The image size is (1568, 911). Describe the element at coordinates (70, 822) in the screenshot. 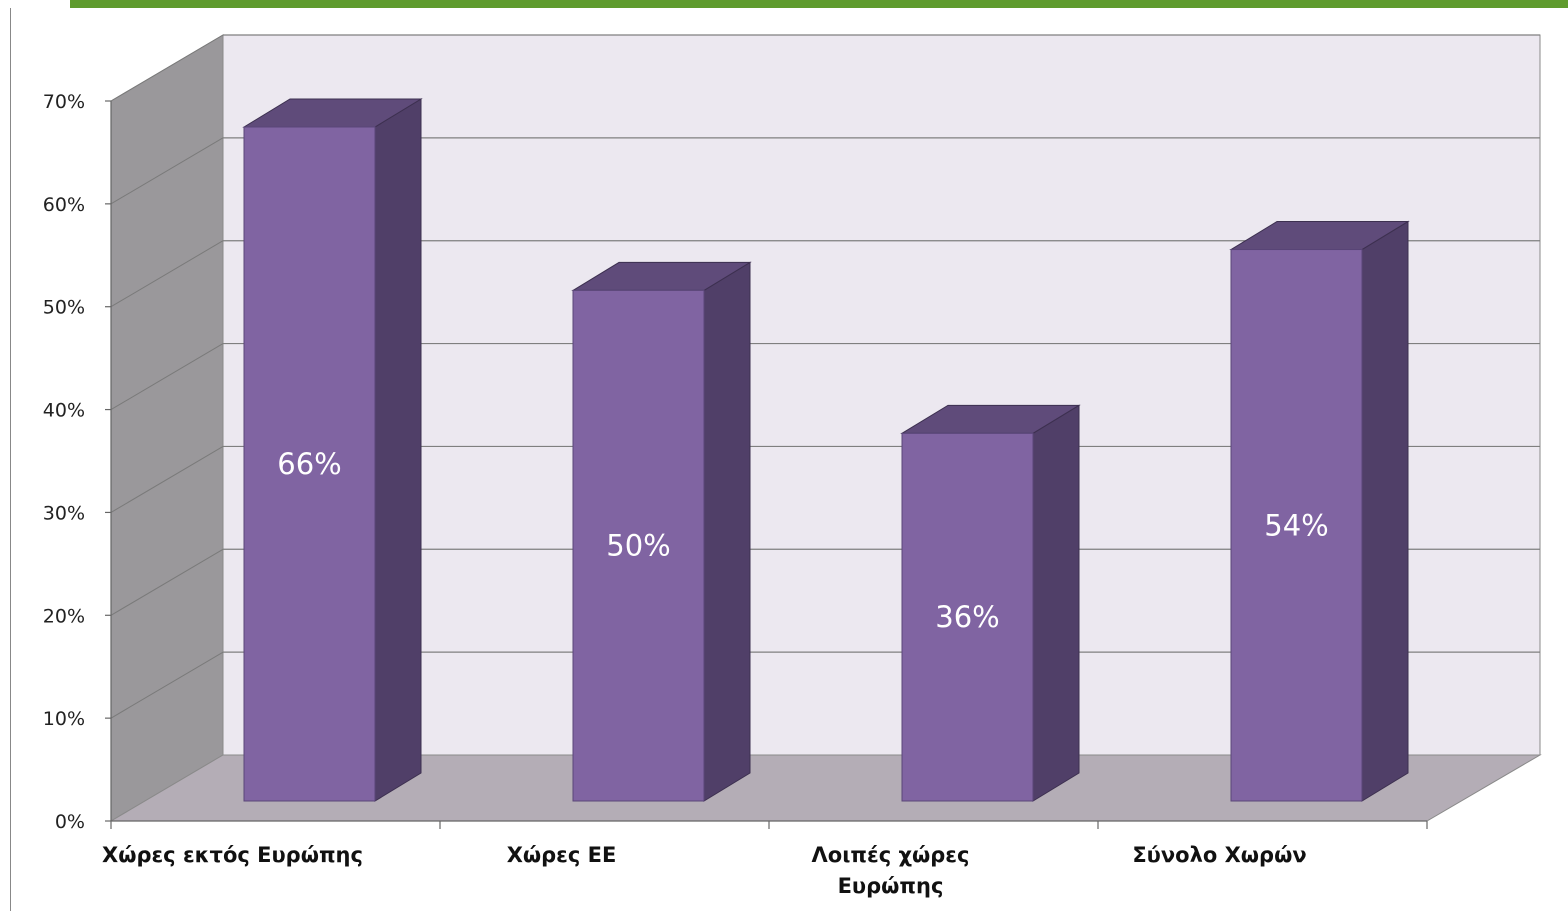

I see `y-tick-label: 0%` at that location.